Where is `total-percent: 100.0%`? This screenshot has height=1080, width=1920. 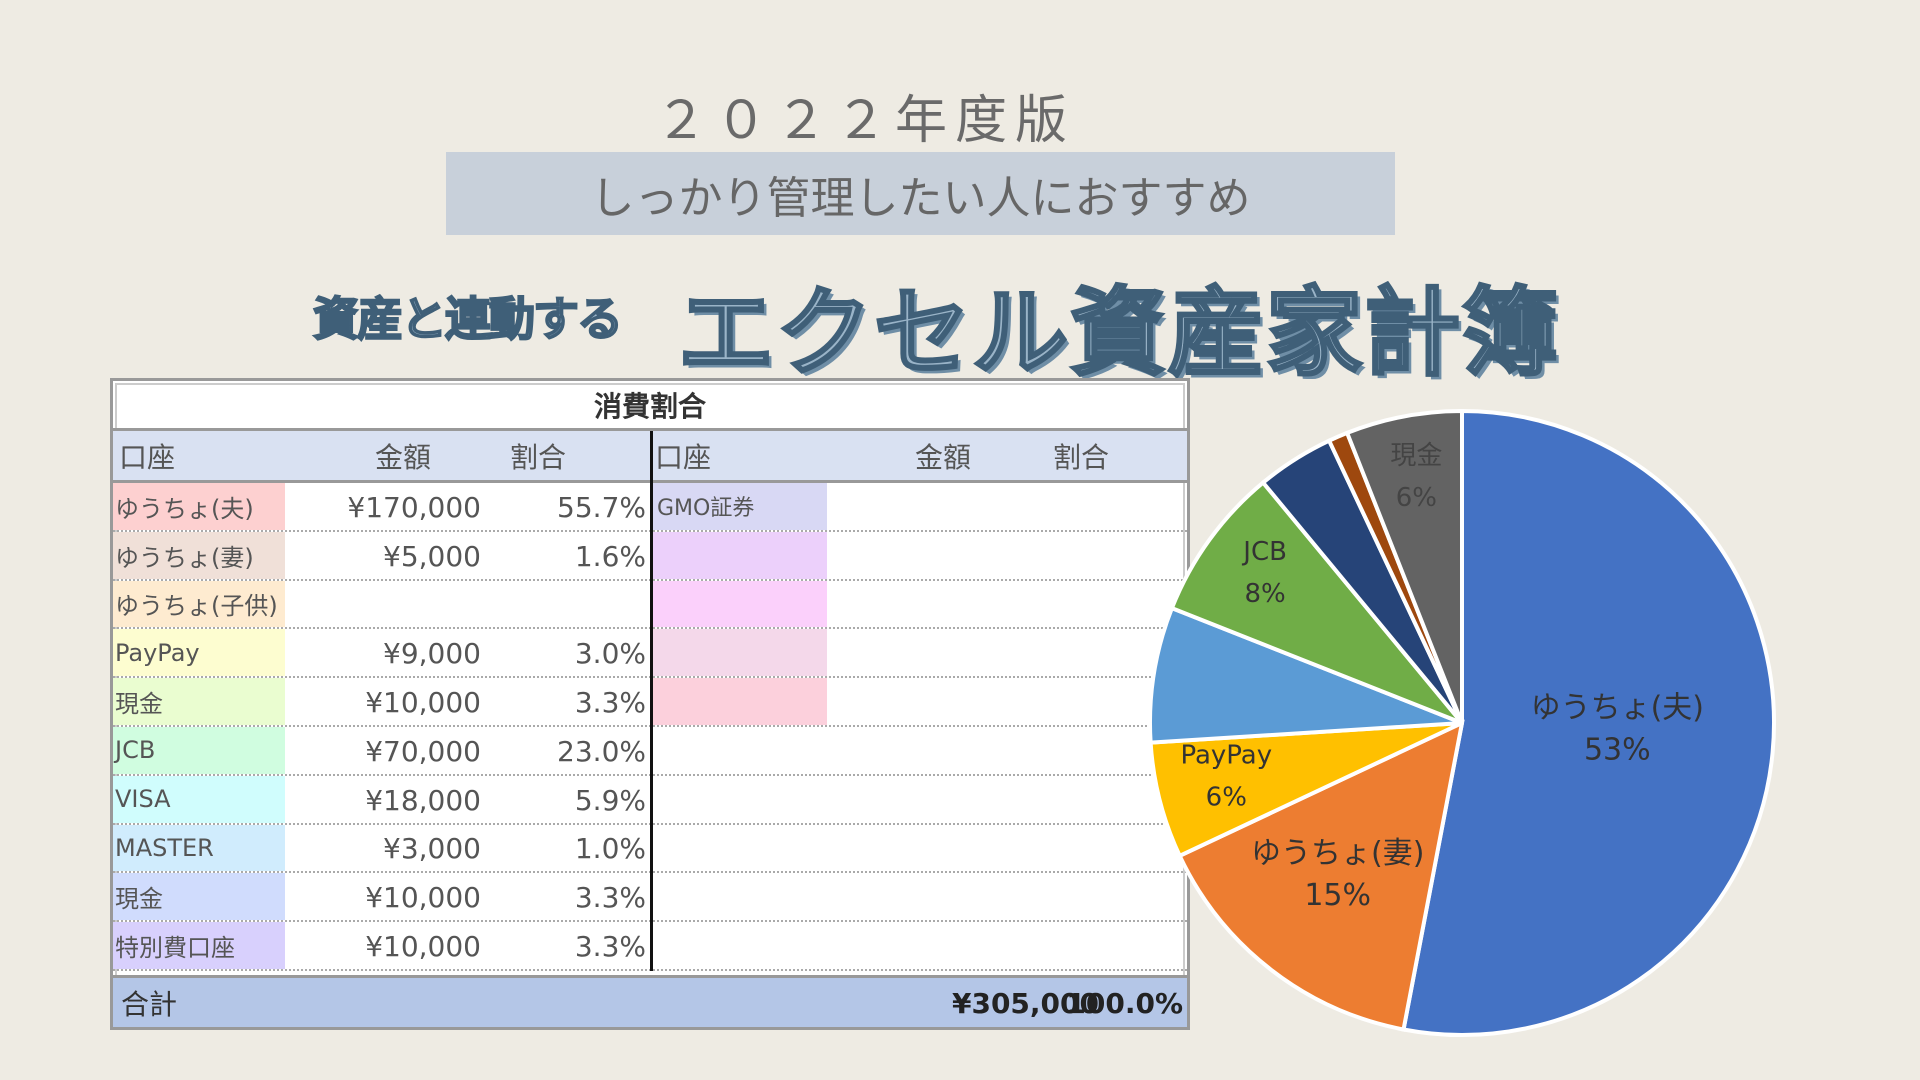
total-percent: 100.0% is located at coordinates (1124, 1003).